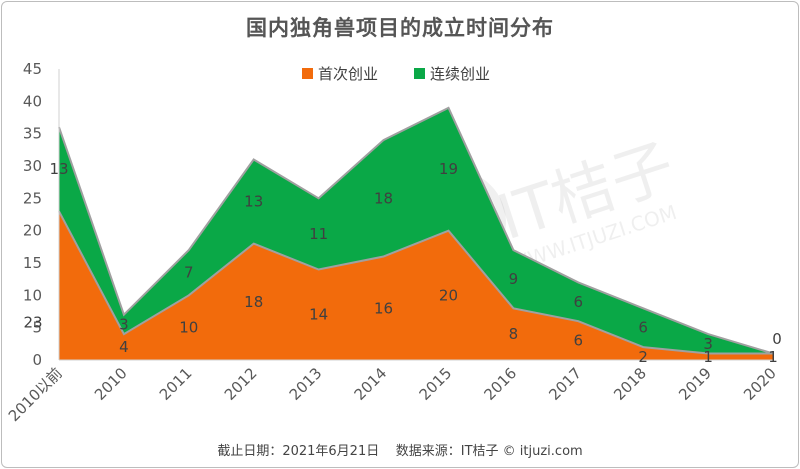  What do you see at coordinates (448, 169) in the screenshot?
I see `data-label-serial: 19` at bounding box center [448, 169].